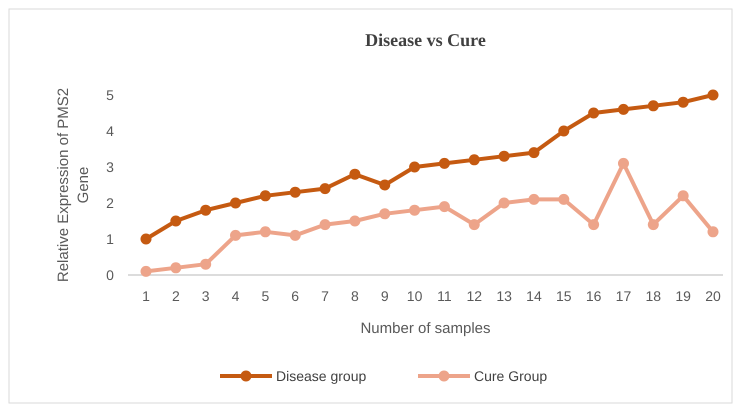  What do you see at coordinates (146, 296) in the screenshot?
I see `x-tick-label: 1` at bounding box center [146, 296].